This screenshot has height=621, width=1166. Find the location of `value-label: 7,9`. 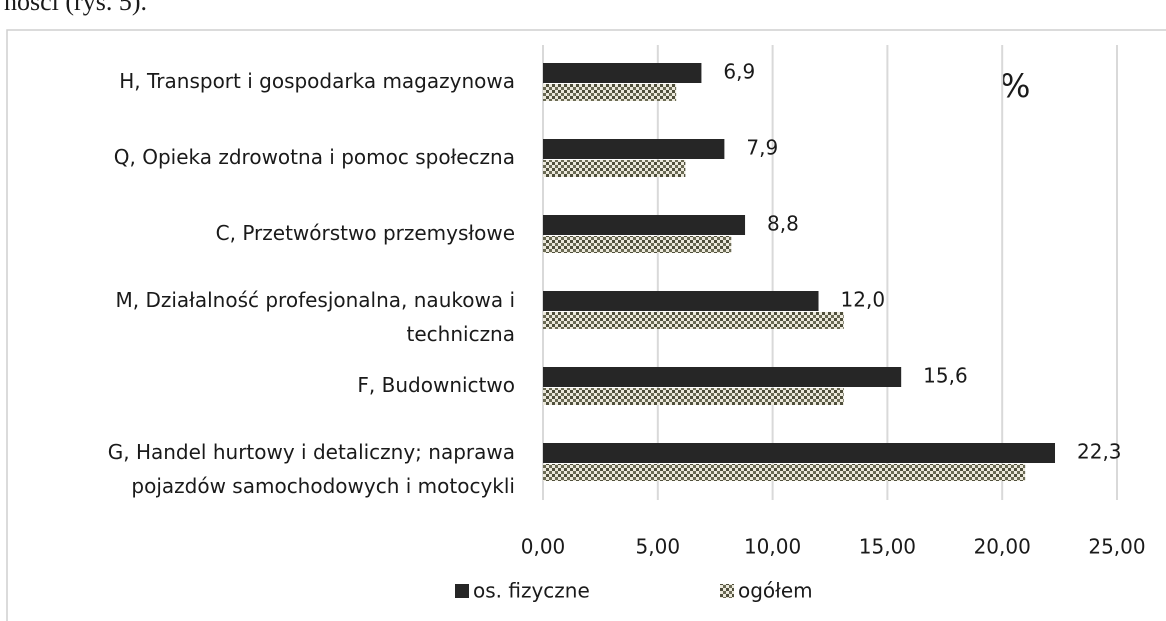

value-label: 7,9 is located at coordinates (762, 148).